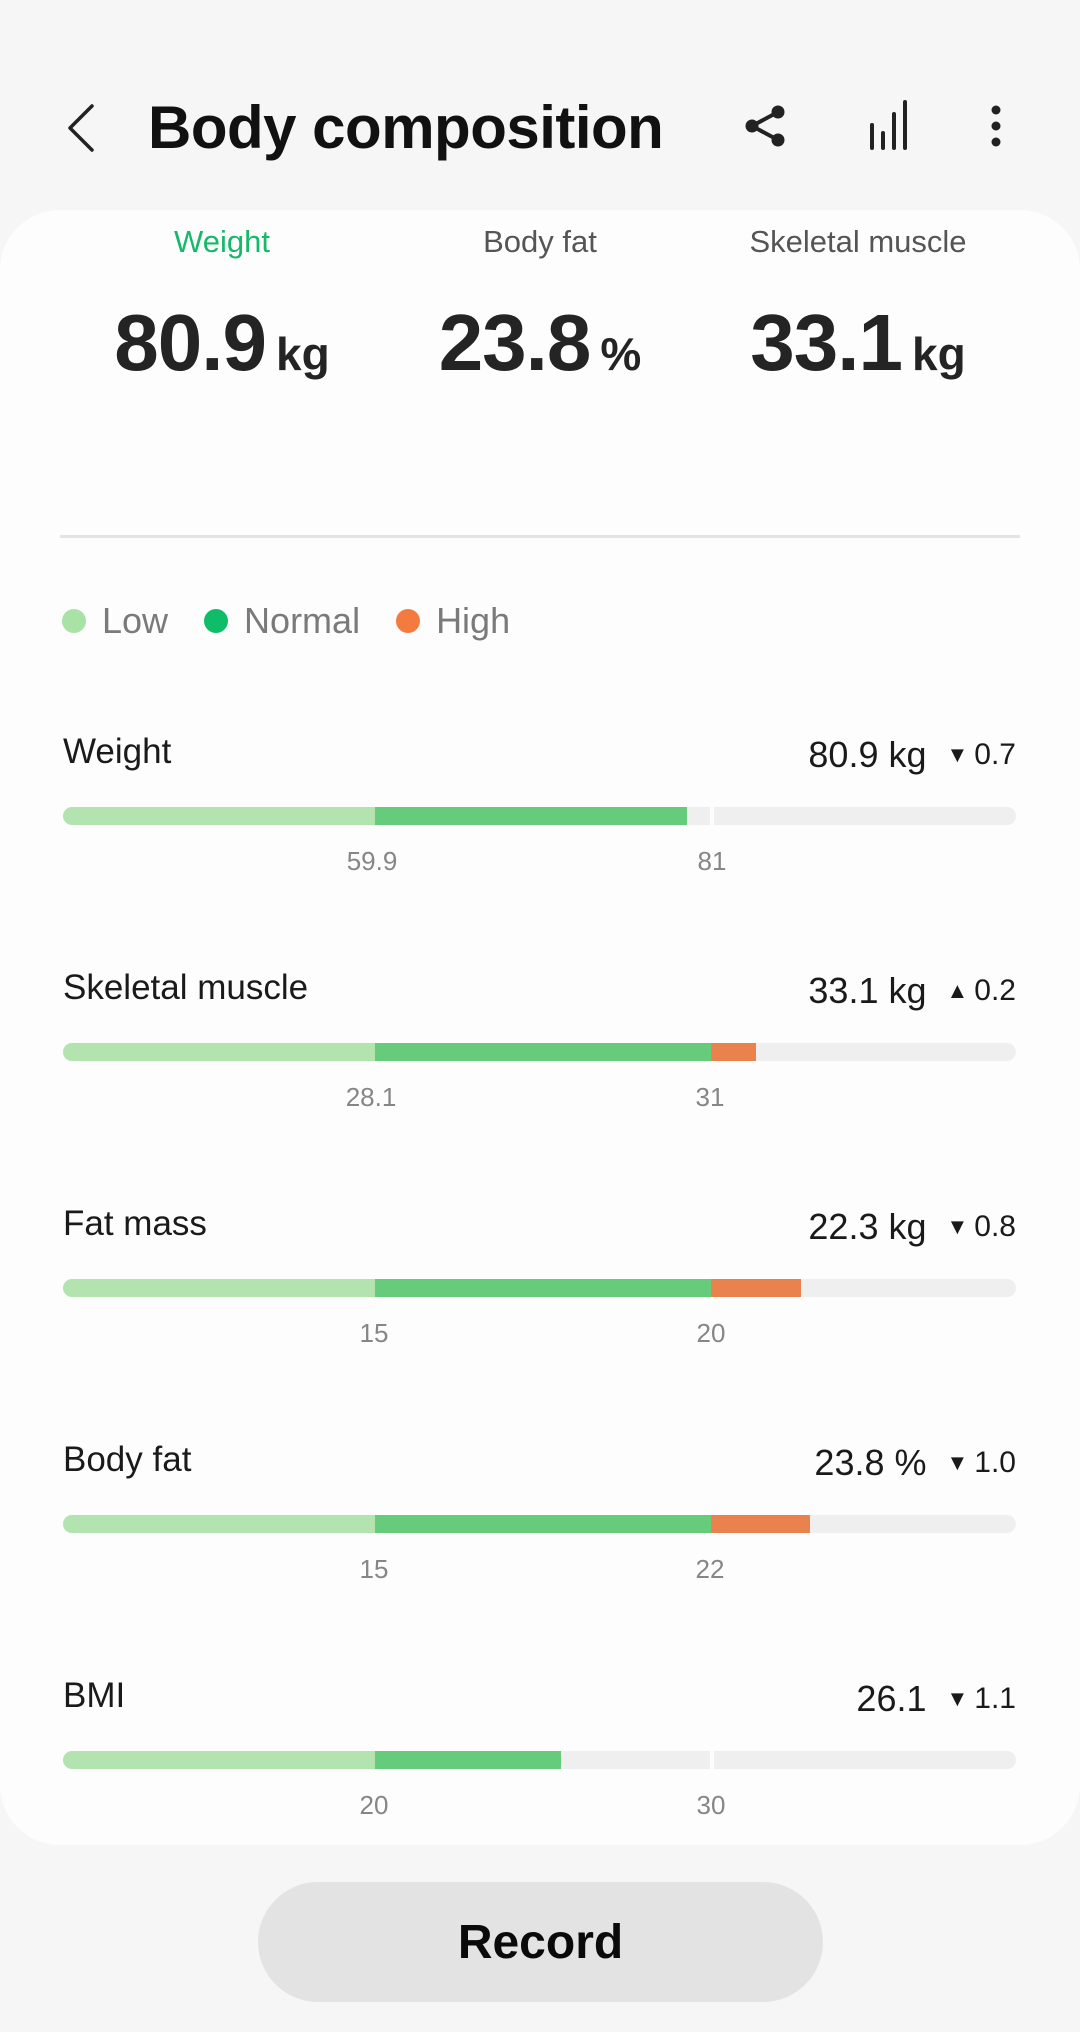 The height and width of the screenshot is (2032, 1080). I want to click on legend-low: Low, so click(115, 621).